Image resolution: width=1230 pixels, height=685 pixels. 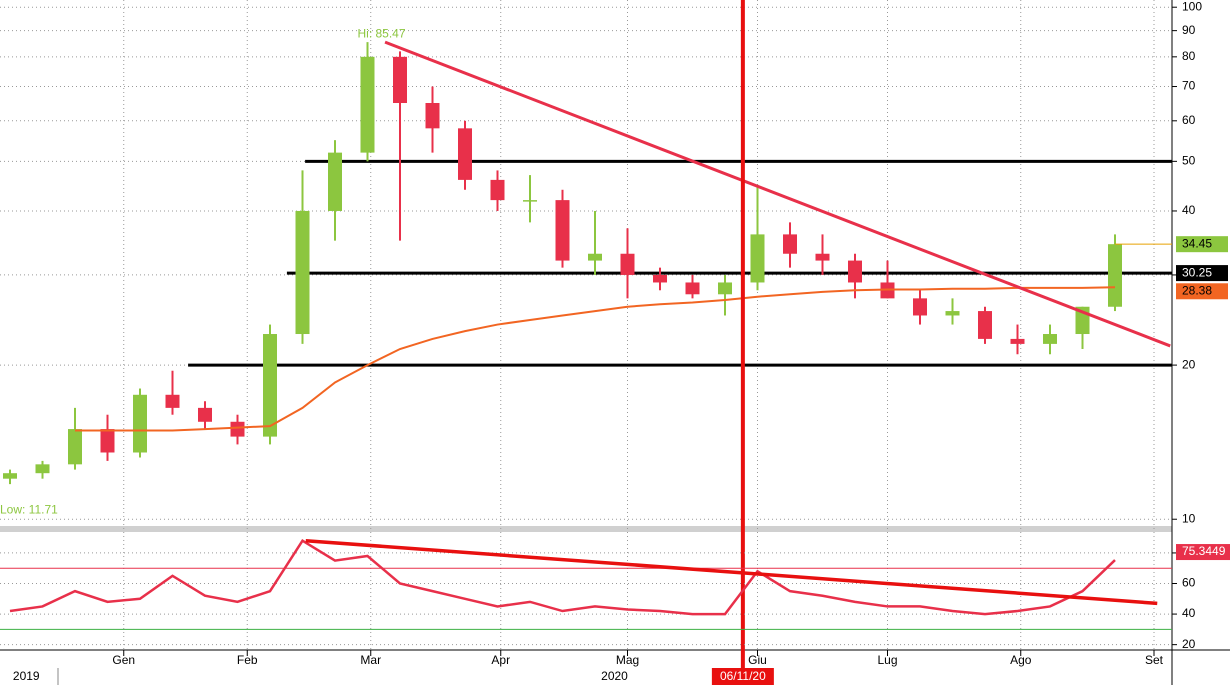 I want to click on year-label: 2019, so click(x=26, y=676).